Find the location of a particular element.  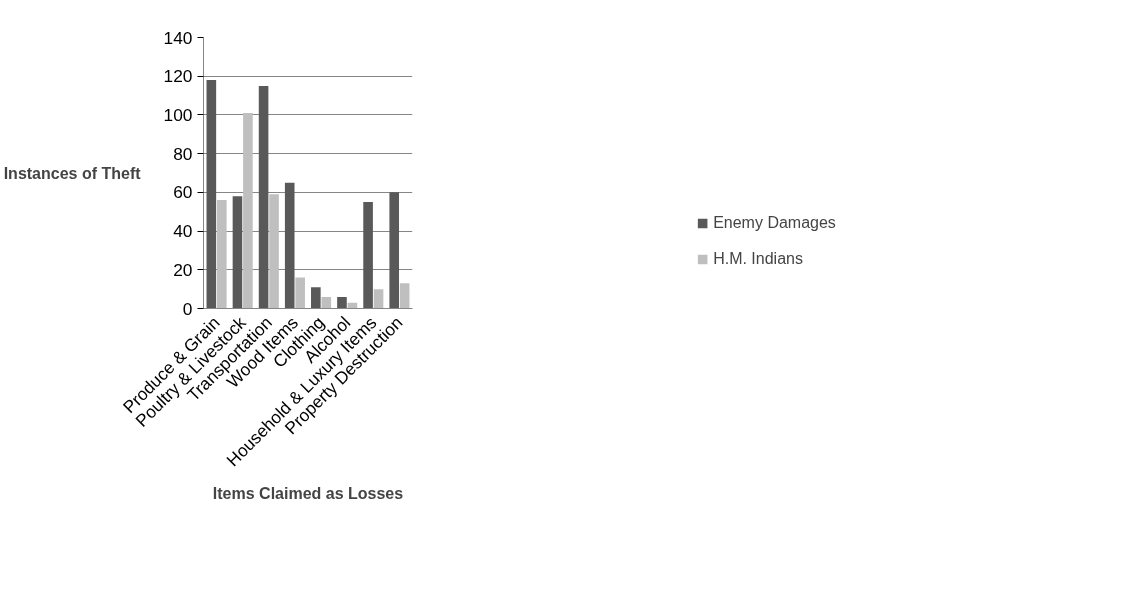

y-tick-label: 140 is located at coordinates (178, 37).